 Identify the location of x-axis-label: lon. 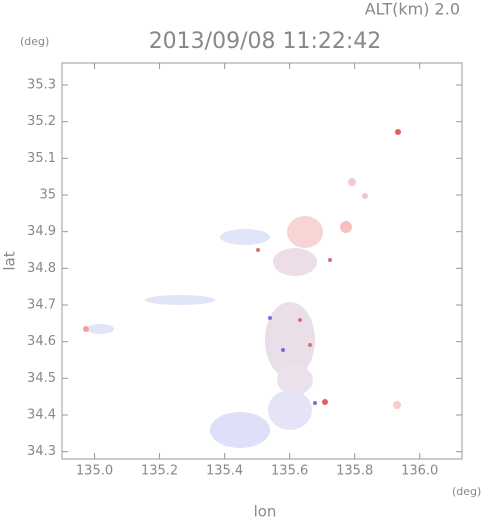
(265, 512).